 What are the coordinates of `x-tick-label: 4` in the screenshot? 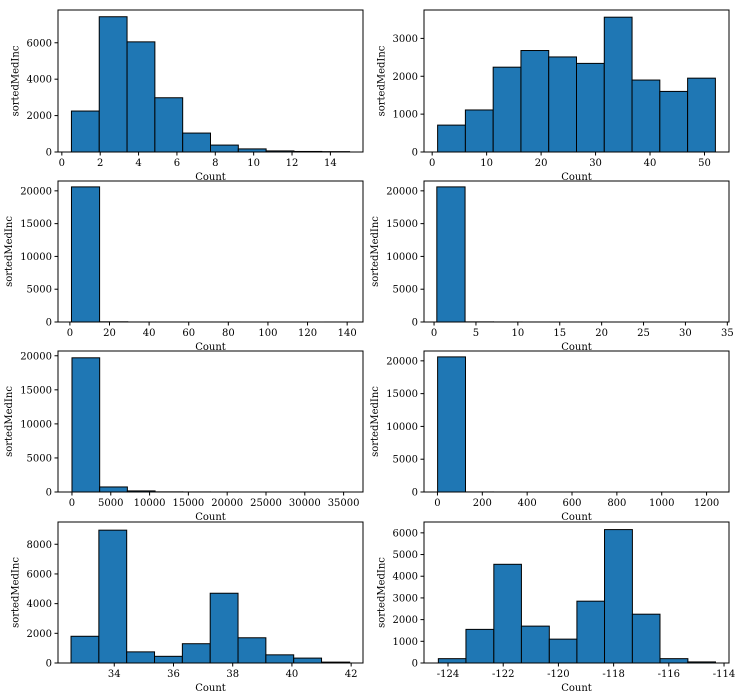 It's located at (138, 163).